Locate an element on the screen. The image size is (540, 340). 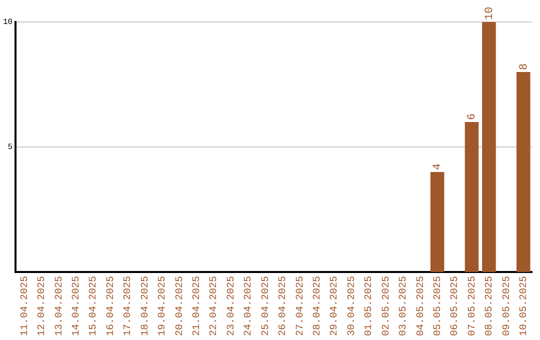
x-tick-label: 20.04.2025 is located at coordinates (180, 306).